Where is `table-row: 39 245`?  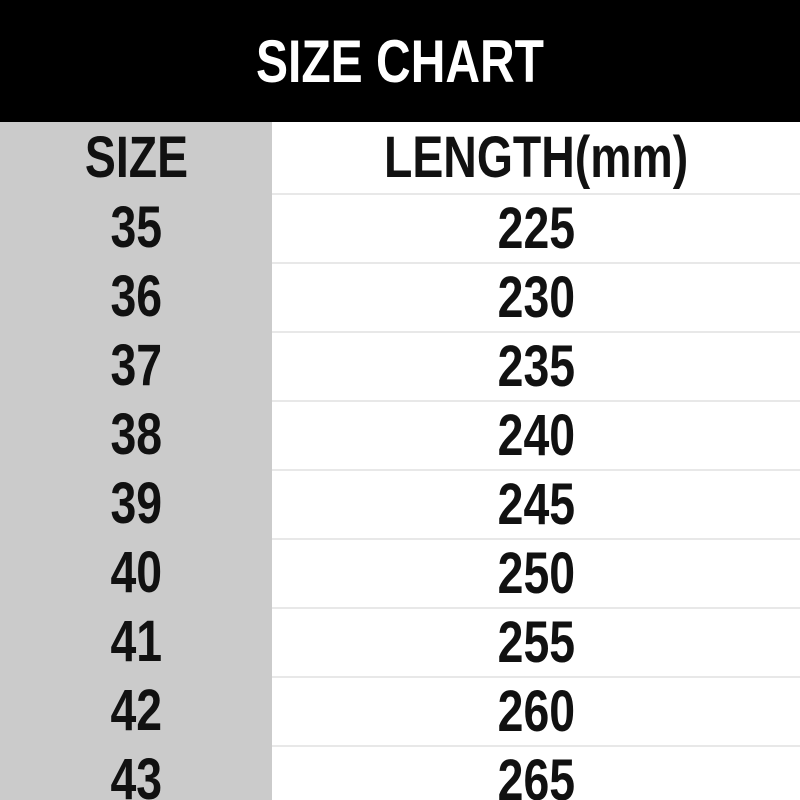
table-row: 39 245 is located at coordinates (400, 503).